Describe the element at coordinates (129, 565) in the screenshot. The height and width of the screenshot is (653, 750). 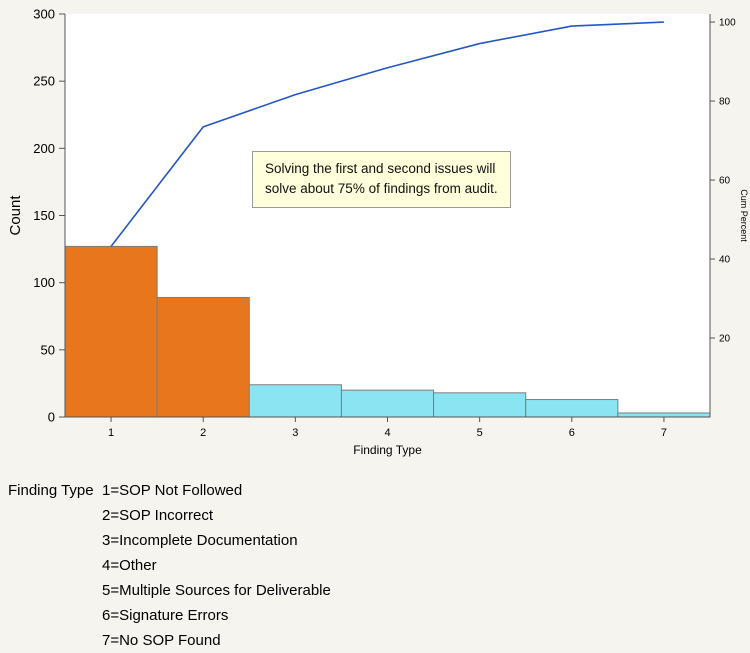
I see `legend-item: 4=Other` at that location.